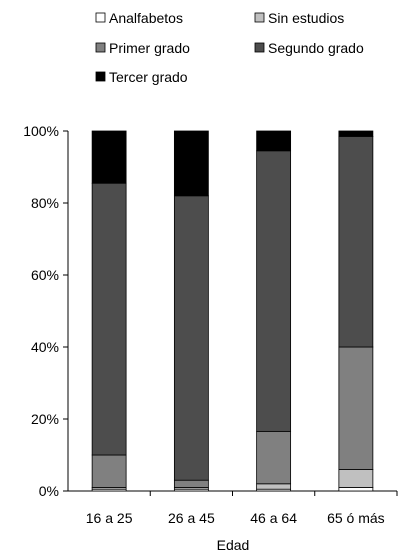  I want to click on x-tick-label: 26 a 45, so click(191, 518).